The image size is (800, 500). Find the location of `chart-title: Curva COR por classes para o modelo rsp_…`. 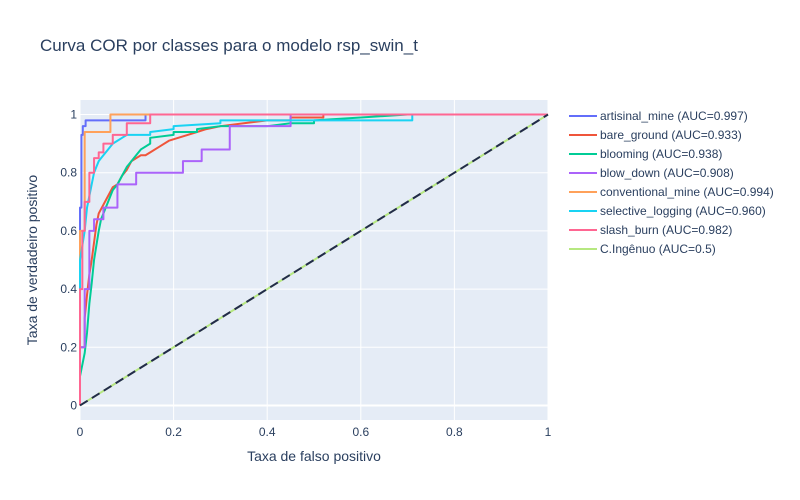

chart-title: Curva COR por classes para o modelo rsp_… is located at coordinates (229, 45).